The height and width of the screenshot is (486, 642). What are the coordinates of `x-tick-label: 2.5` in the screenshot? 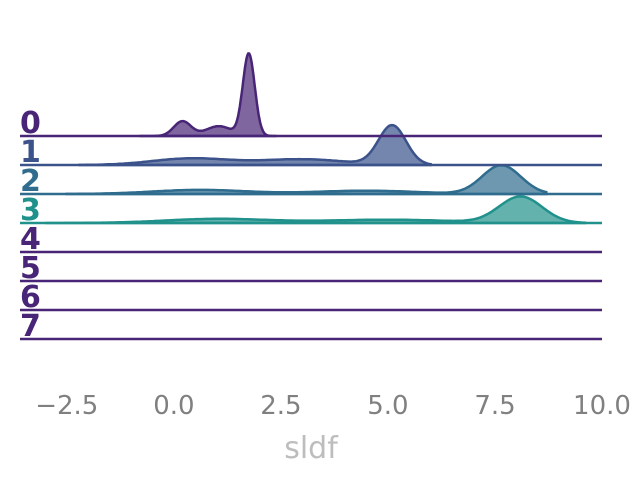 It's located at (280, 406).